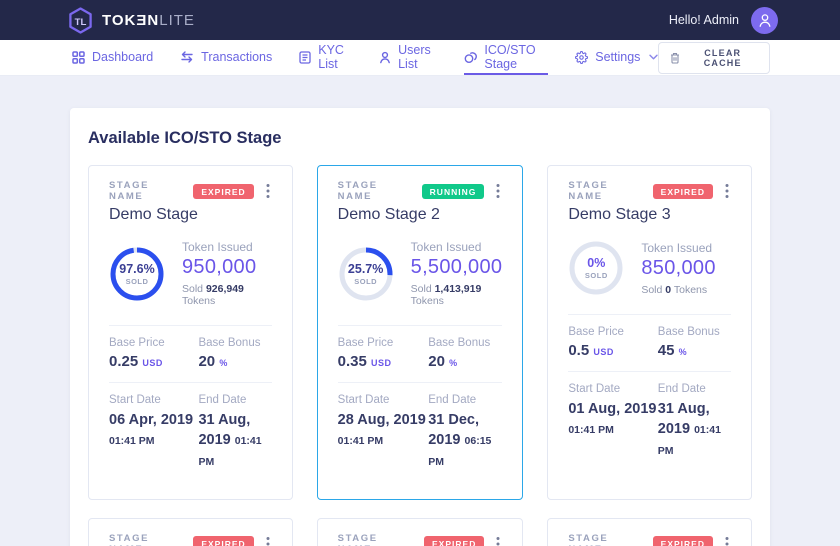 This screenshot has width=840, height=546. What do you see at coordinates (187, 57) in the screenshot?
I see `swap-icon` at bounding box center [187, 57].